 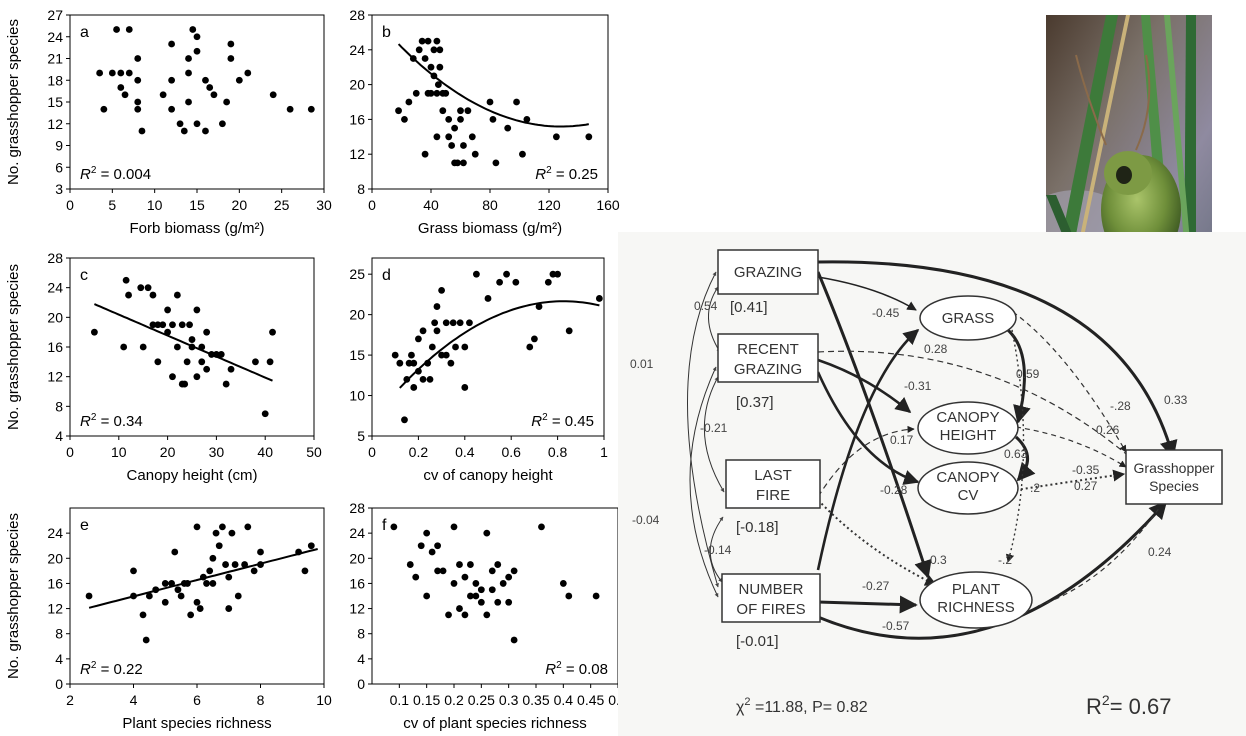 What do you see at coordinates (773, 497) in the screenshot?
I see `node-last-fire: LAST FIRE [-0.18]` at bounding box center [773, 497].